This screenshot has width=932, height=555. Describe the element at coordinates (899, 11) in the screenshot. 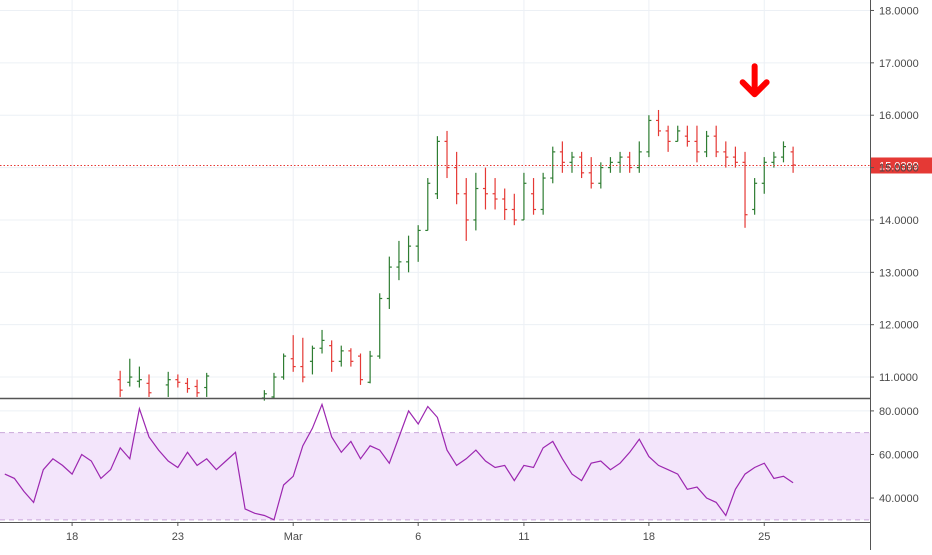

I see `price-tick-label: 18.0000` at that location.